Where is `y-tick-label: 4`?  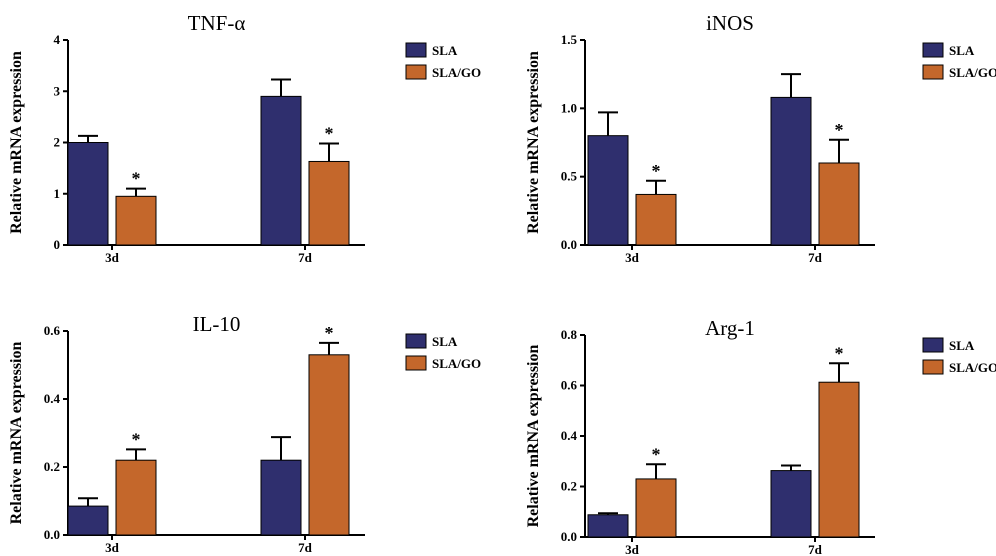
y-tick-label: 4 is located at coordinates (57, 39).